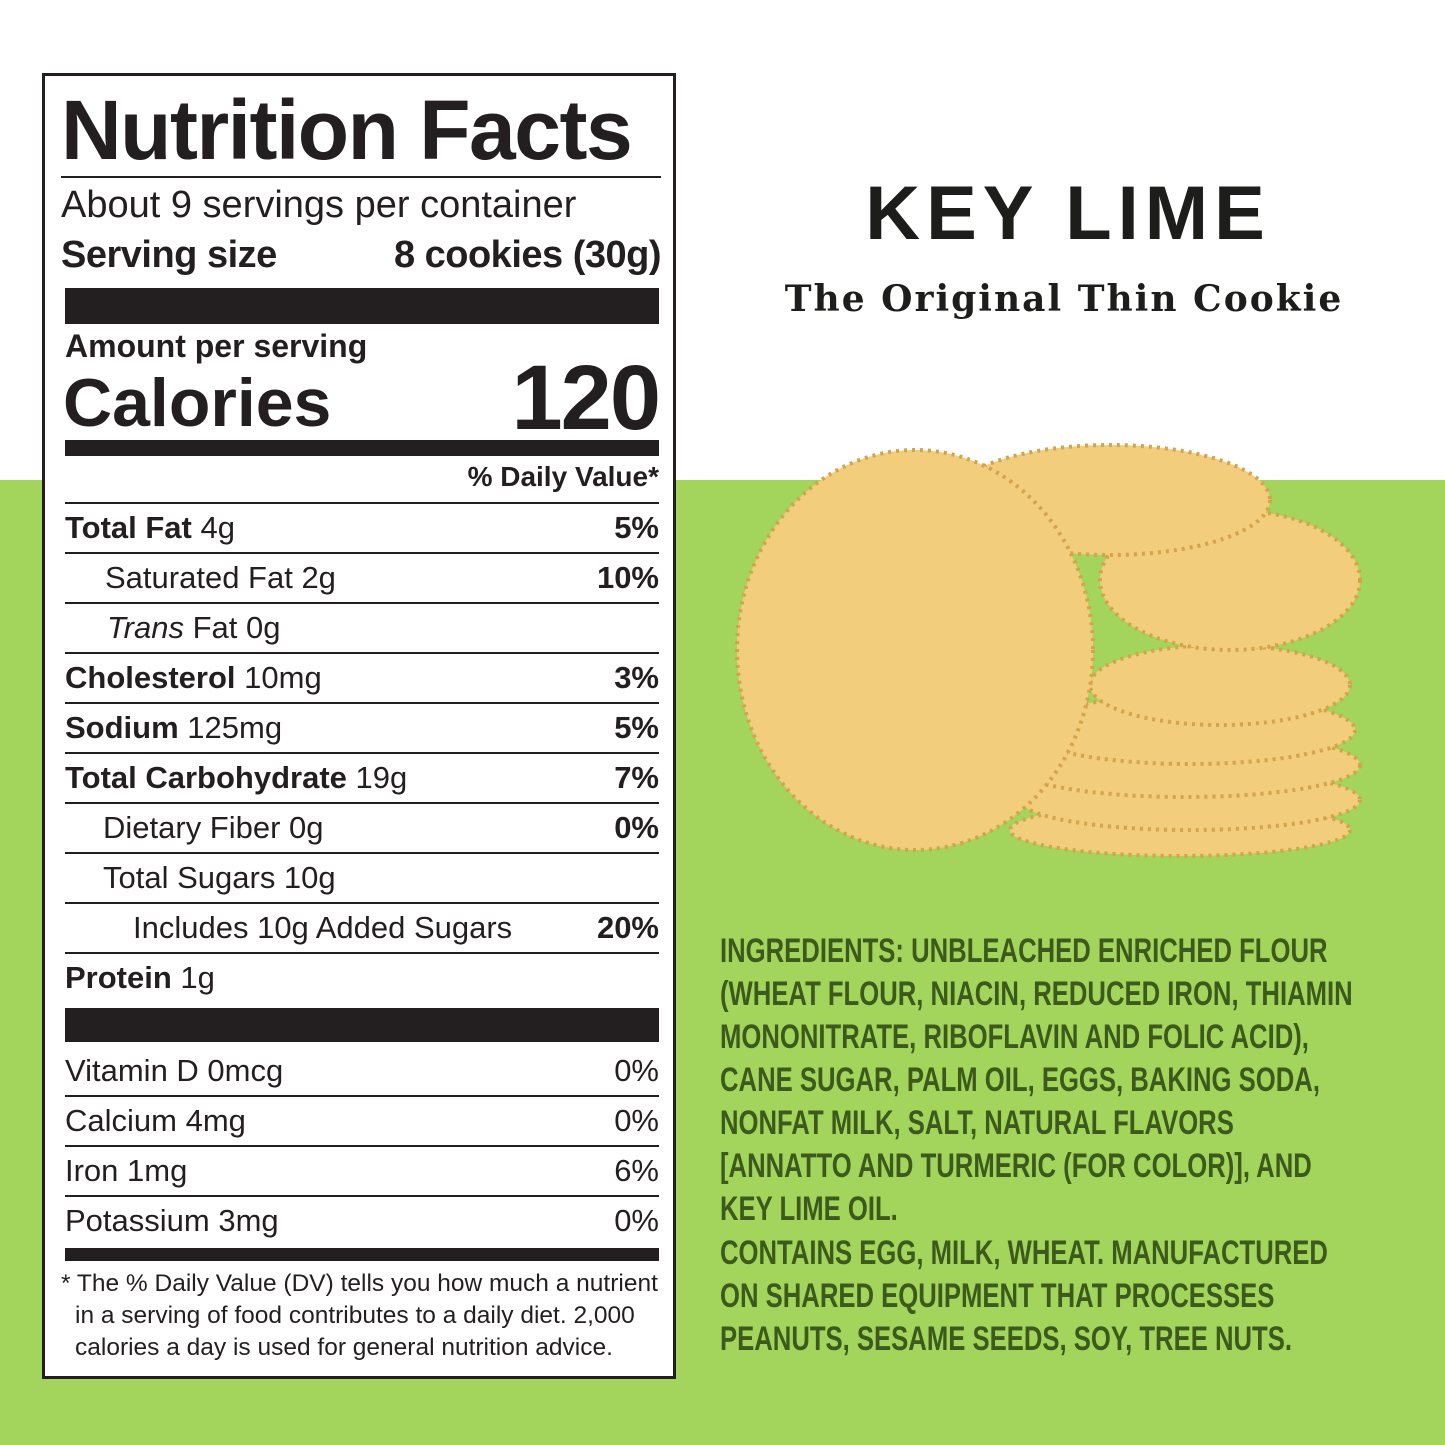 Image resolution: width=1445 pixels, height=1445 pixels. I want to click on nutrient-name: Protein, so click(118, 977).